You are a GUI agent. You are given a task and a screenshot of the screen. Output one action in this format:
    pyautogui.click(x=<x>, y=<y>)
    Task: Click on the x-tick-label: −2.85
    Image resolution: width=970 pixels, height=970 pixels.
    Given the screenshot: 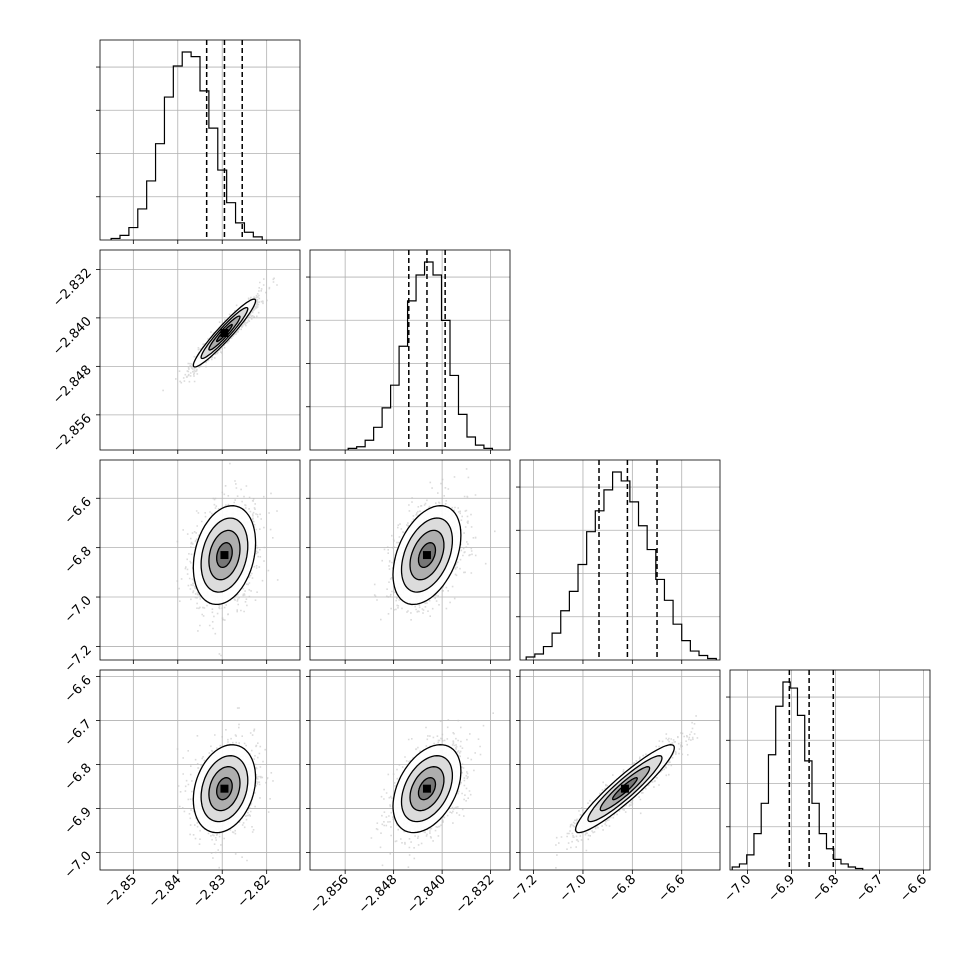 What is the action you would take?
    pyautogui.click(x=120, y=891)
    